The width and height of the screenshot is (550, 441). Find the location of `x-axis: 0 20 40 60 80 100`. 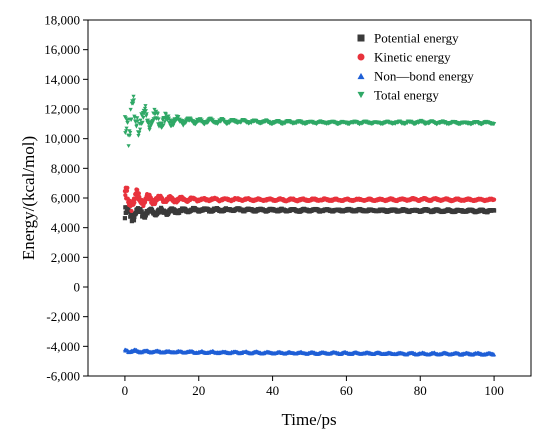

x-axis: 0 20 40 60 80 100 is located at coordinates (313, 387).